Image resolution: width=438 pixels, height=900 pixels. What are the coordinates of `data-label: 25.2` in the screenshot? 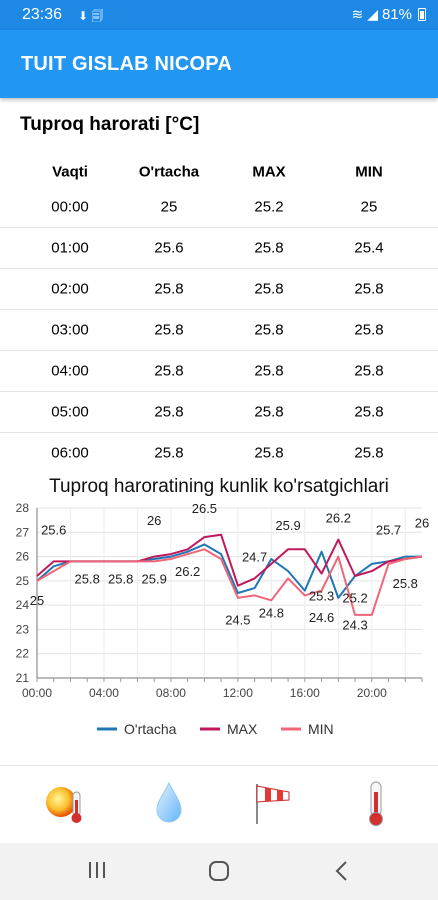 It's located at (354, 598).